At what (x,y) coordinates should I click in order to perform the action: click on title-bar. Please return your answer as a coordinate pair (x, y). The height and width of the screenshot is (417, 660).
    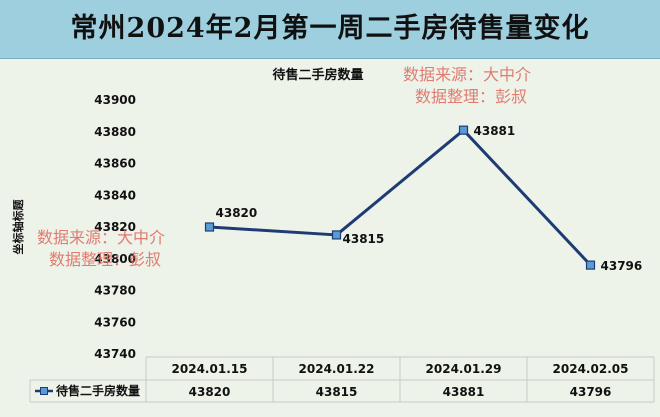
    Looking at the image, I should click on (330, 29).